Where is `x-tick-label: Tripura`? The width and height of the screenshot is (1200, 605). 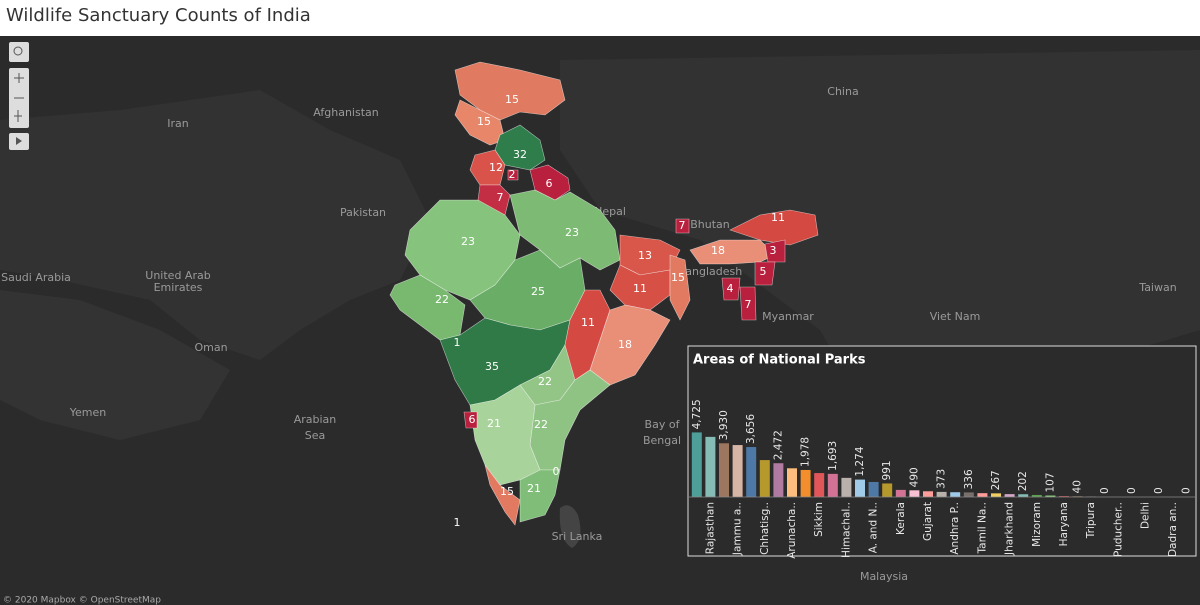
x-tick-label: Tripura is located at coordinates (1091, 520).